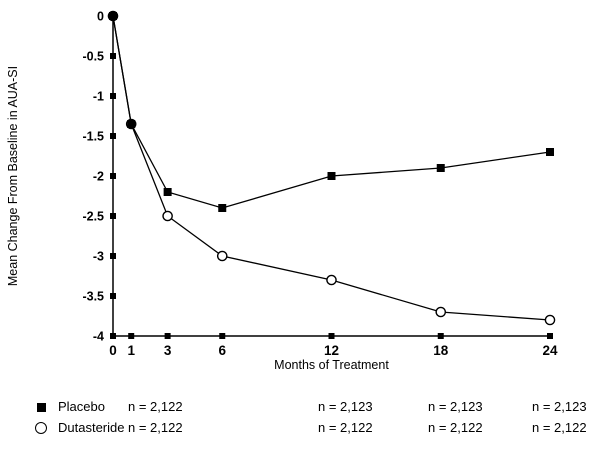 The image size is (615, 452). I want to click on legend-label: Placebo, so click(81, 406).